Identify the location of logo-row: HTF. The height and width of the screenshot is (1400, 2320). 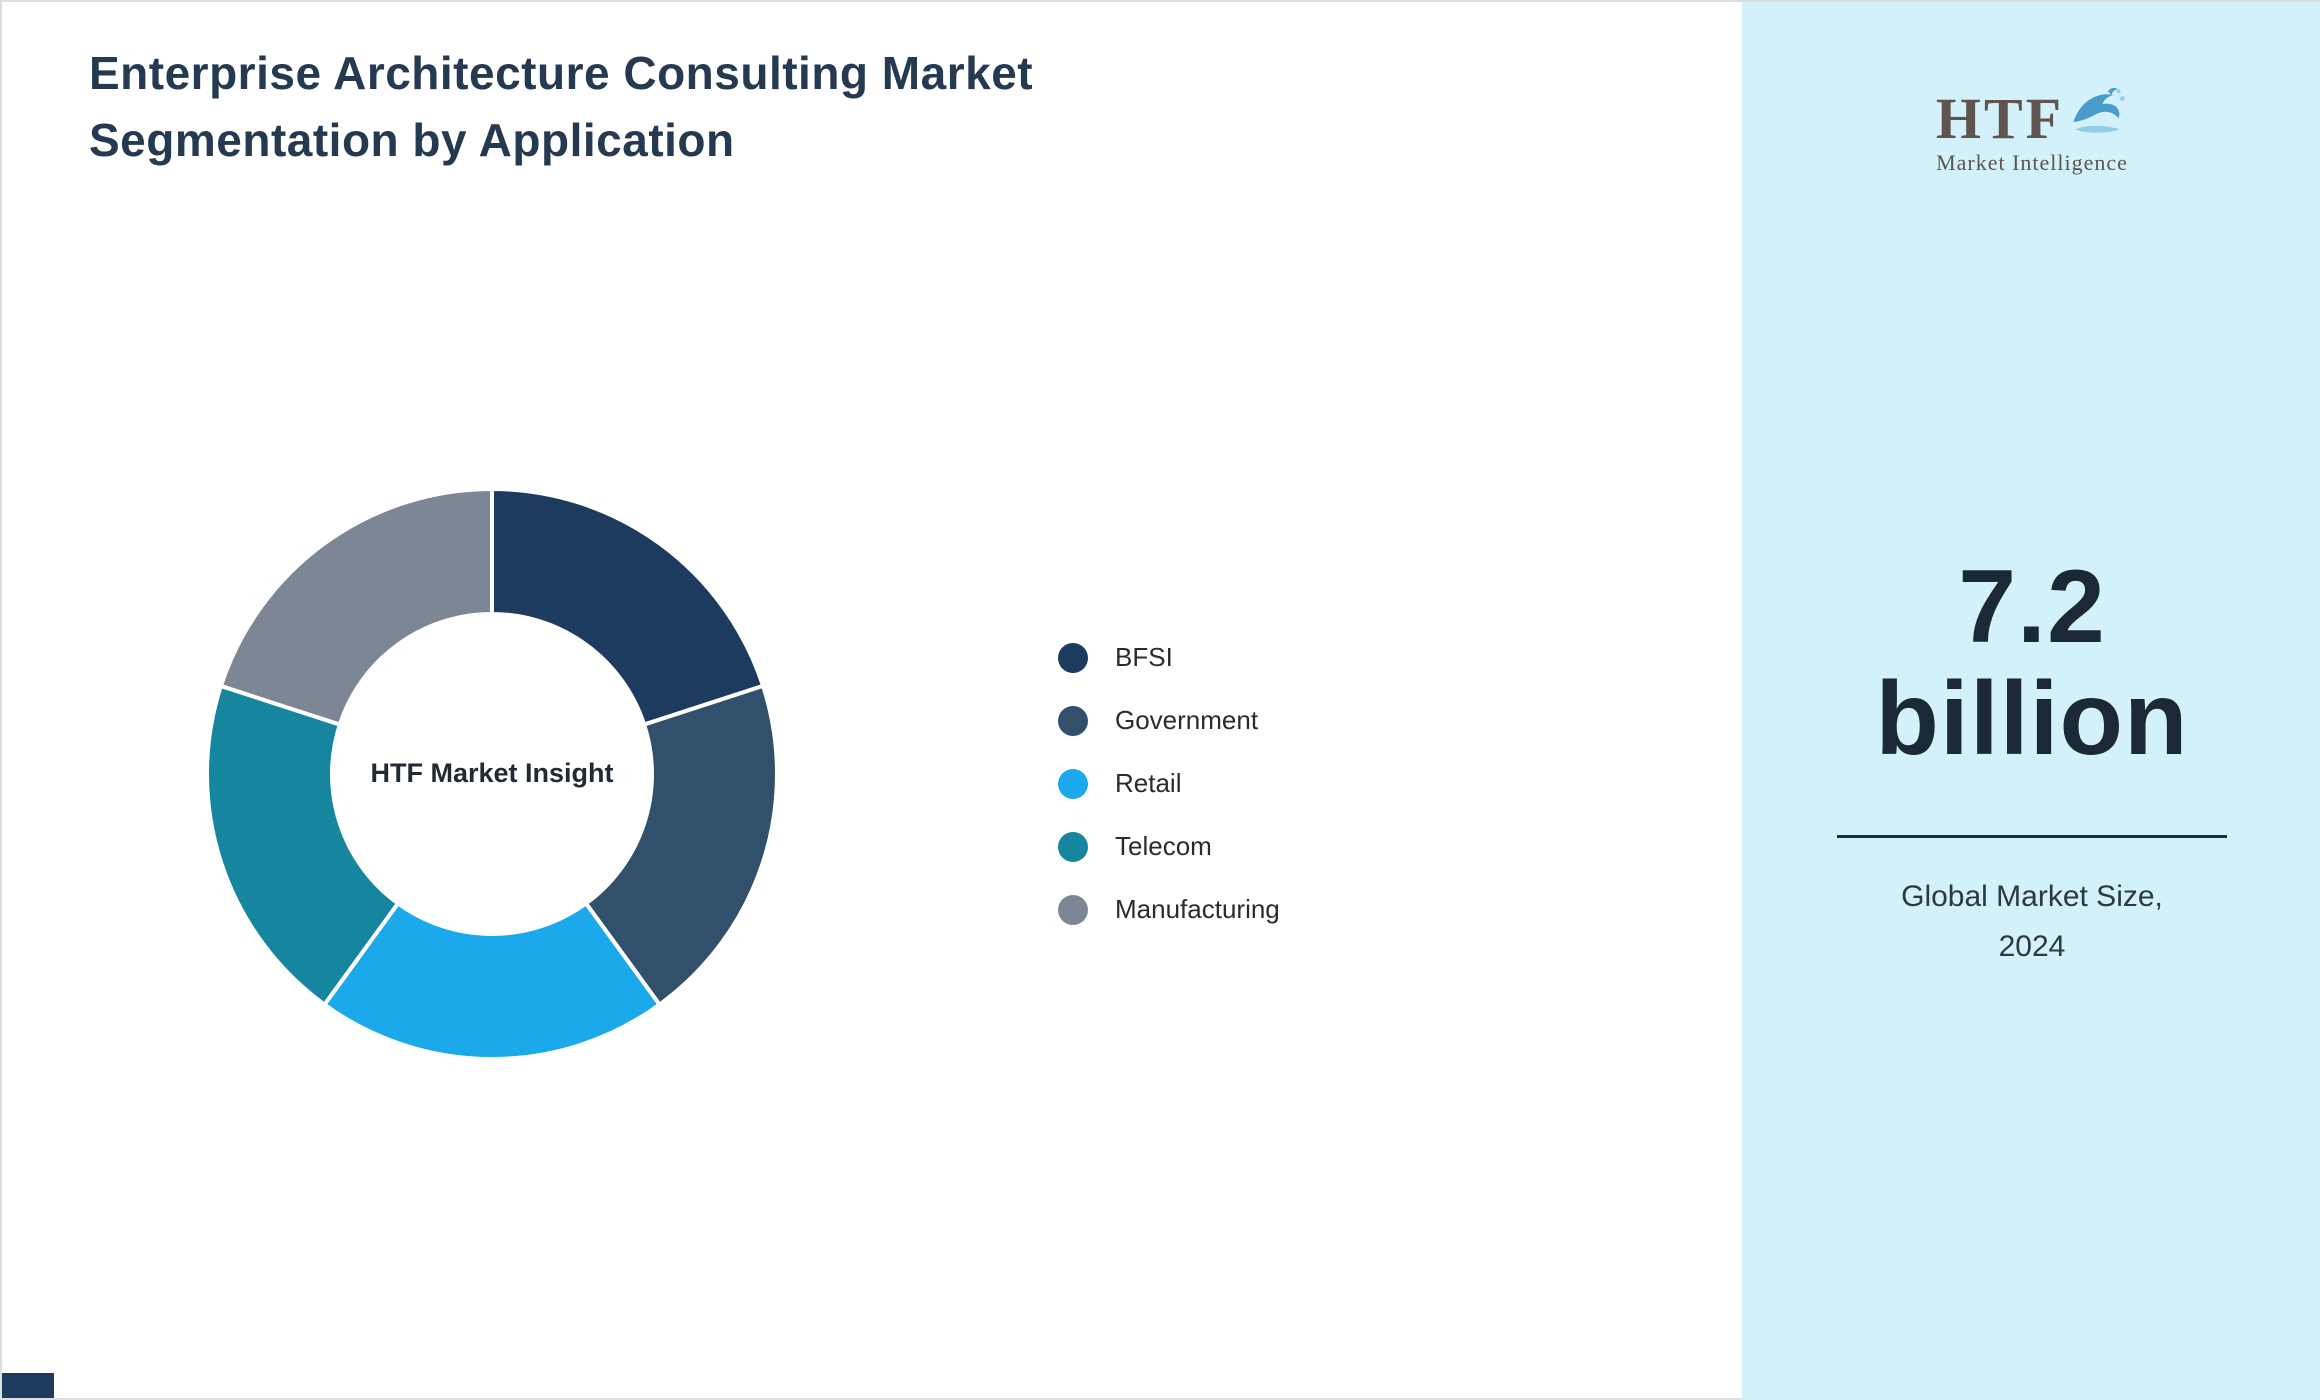
(2031, 118).